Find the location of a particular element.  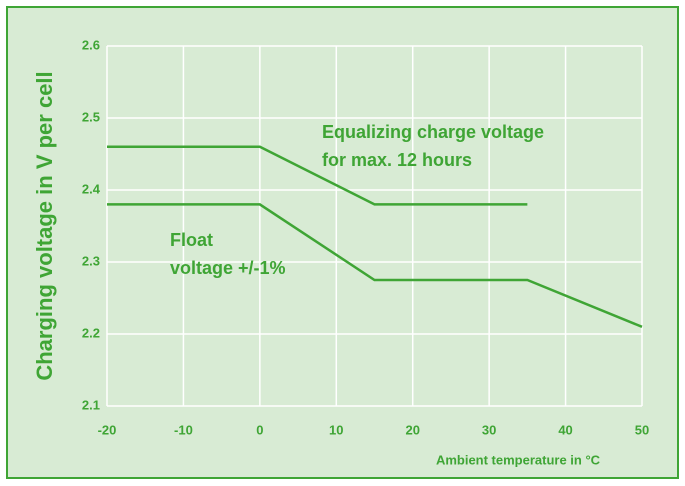

x-tick-label: 30 is located at coordinates (489, 429).